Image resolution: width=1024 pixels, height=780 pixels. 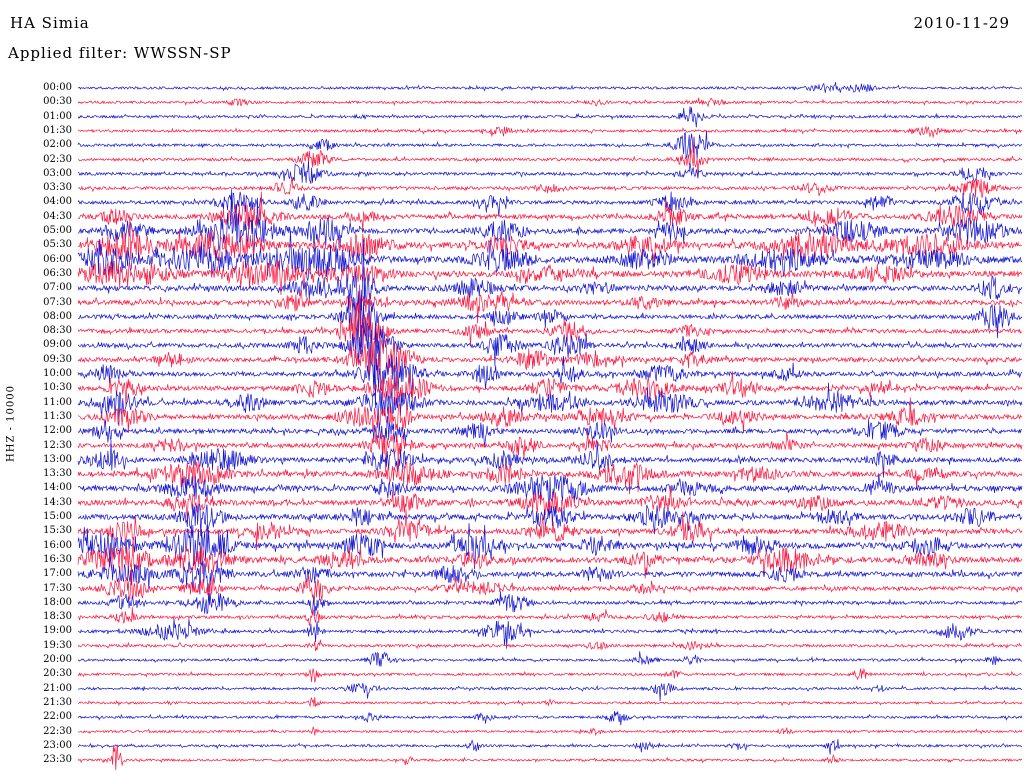 What do you see at coordinates (57, 273) in the screenshot?
I see `time-label: 06:30` at bounding box center [57, 273].